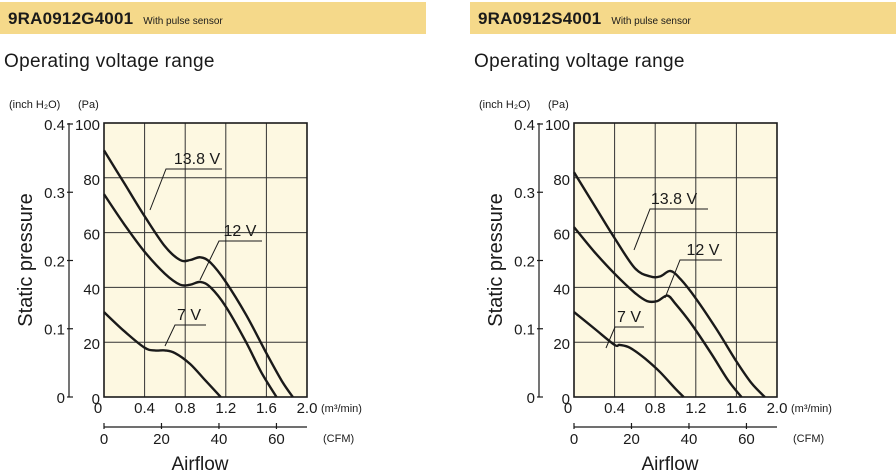 This screenshot has height=476, width=896. I want to click on model-header: 9RA0912G4001 With pulse sensor, so click(213, 18).